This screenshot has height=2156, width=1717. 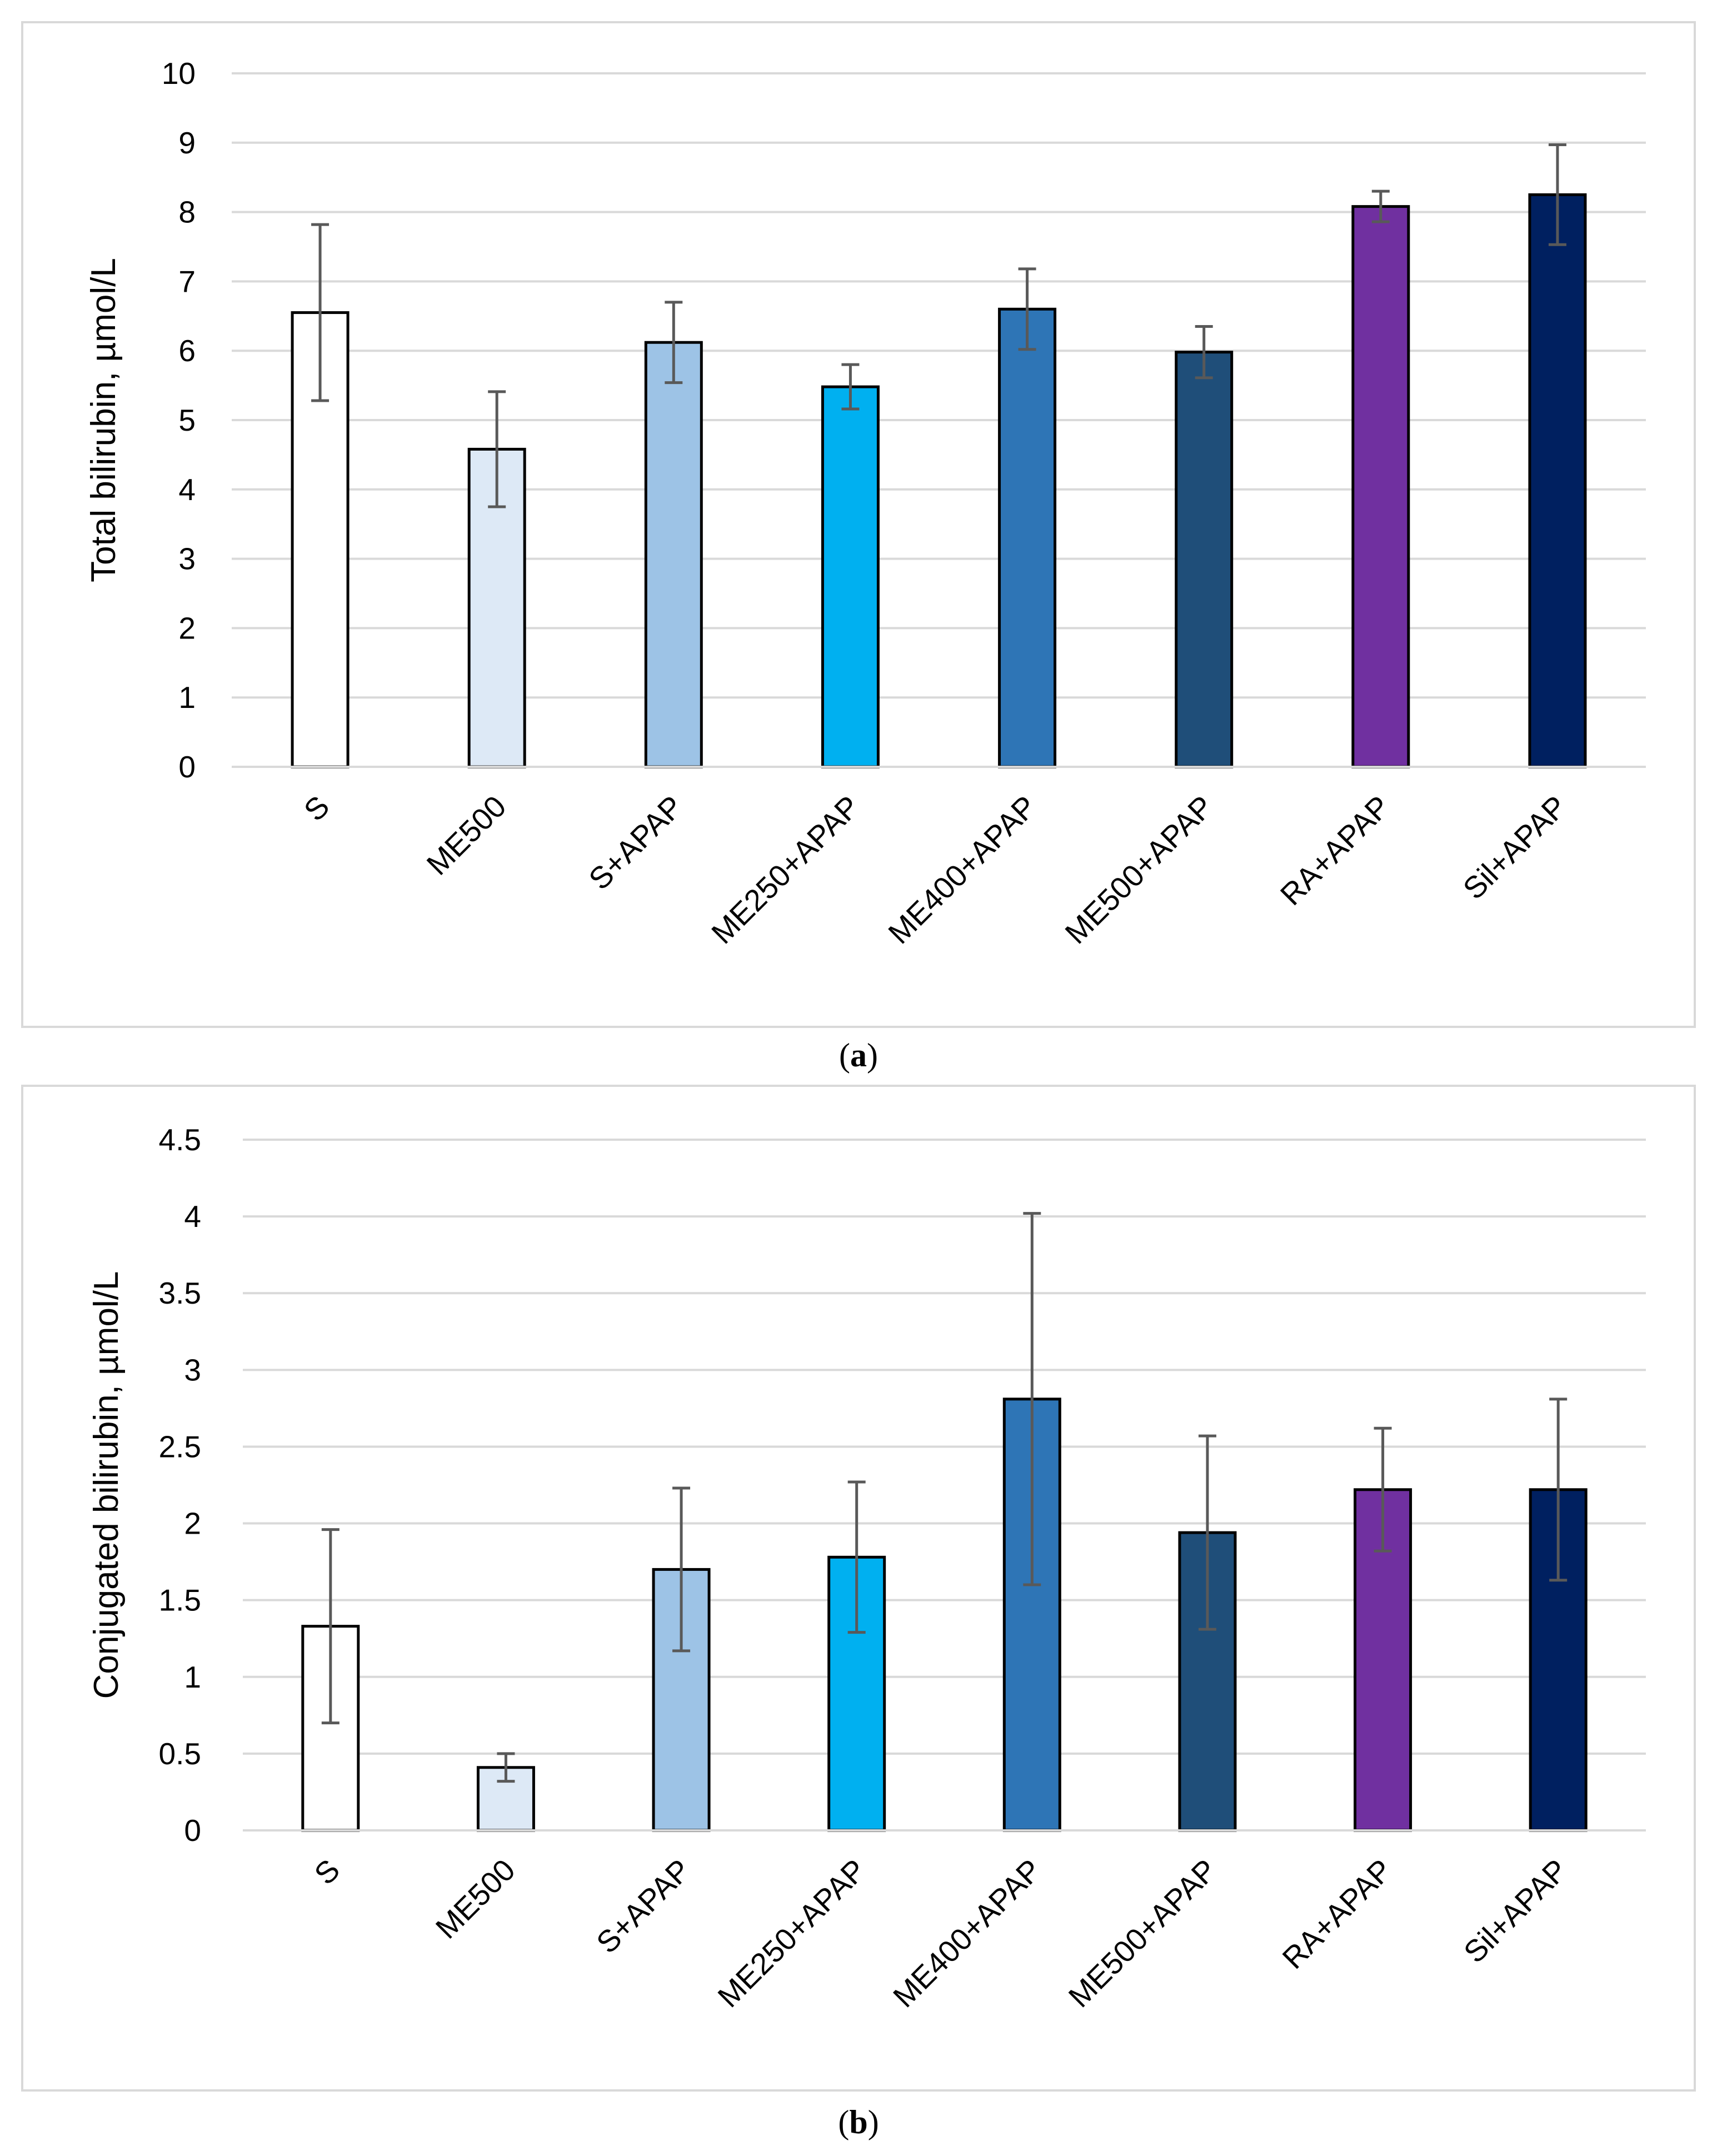 I want to click on panel-label-a: (a), so click(x=858, y=1055).